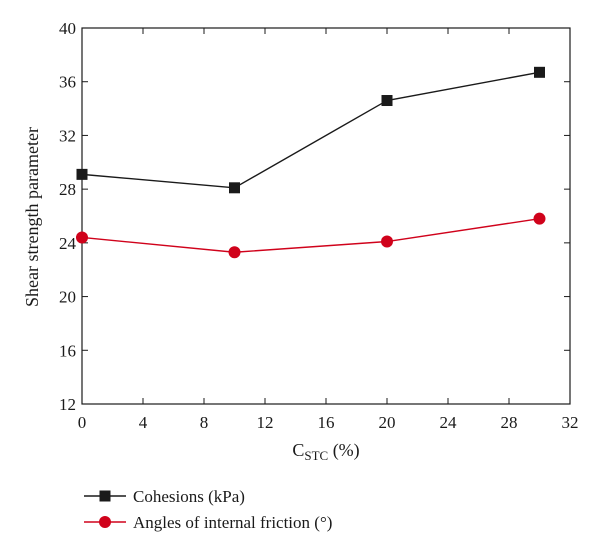  What do you see at coordinates (68, 243) in the screenshot?
I see `y-tick-label: 24` at bounding box center [68, 243].